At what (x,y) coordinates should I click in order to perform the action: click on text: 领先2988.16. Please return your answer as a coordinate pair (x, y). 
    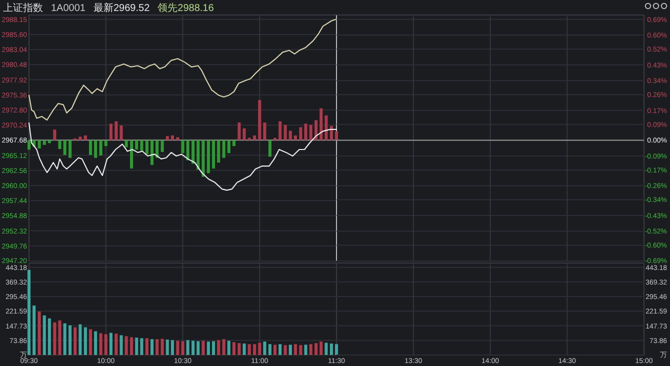
    Looking at the image, I should click on (186, 8).